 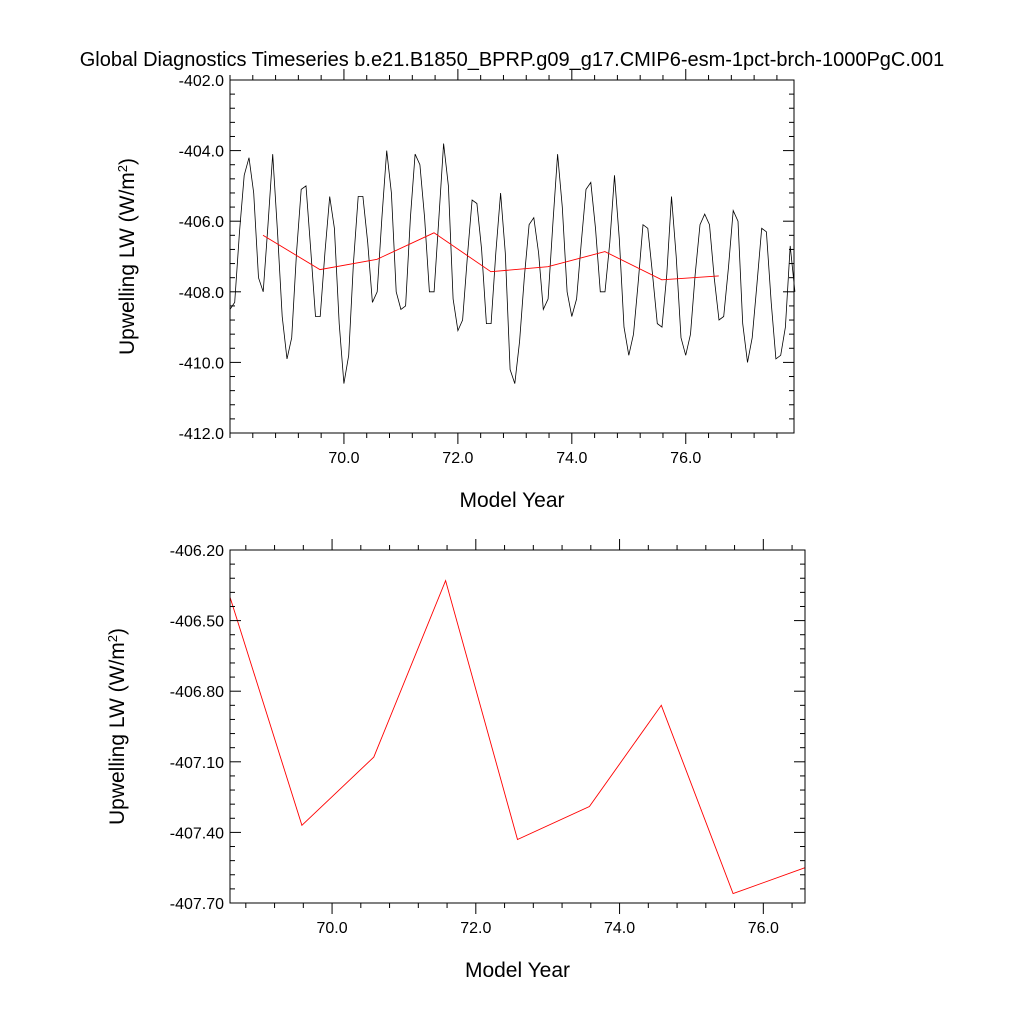 I want to click on bottom-y-tick-label: -406.50, so click(x=197, y=622).